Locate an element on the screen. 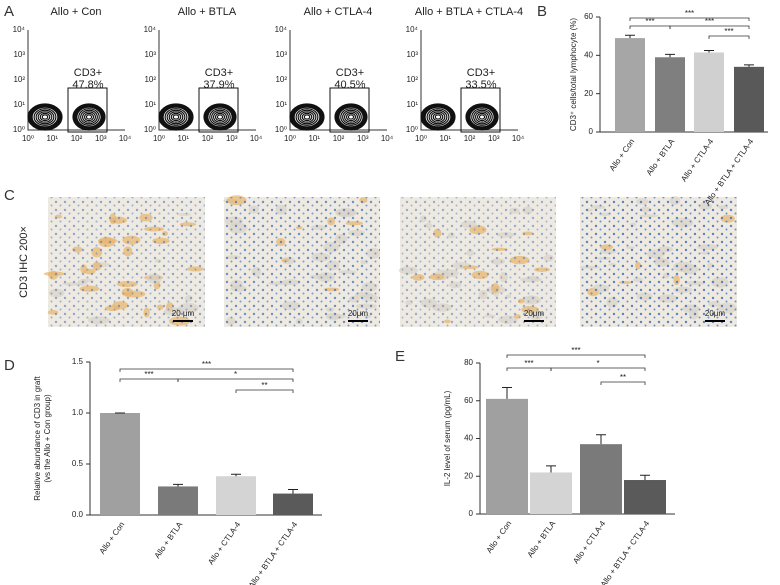 This screenshot has width=780, height=585. panel-label: D is located at coordinates (9, 365).